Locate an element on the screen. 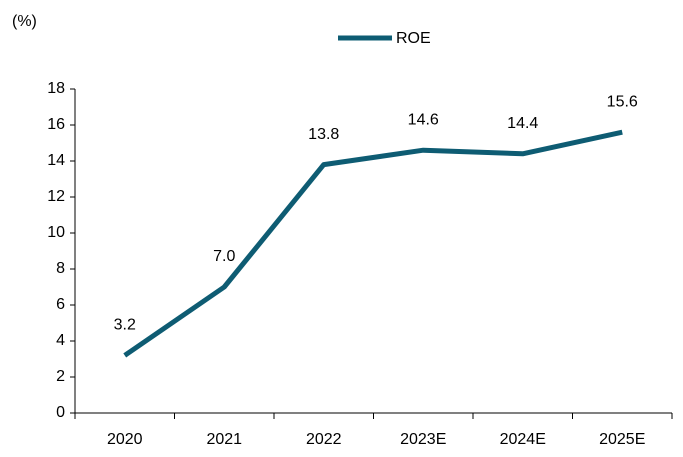 This screenshot has width=683, height=457. y-axis-label: (%) is located at coordinates (24, 21).